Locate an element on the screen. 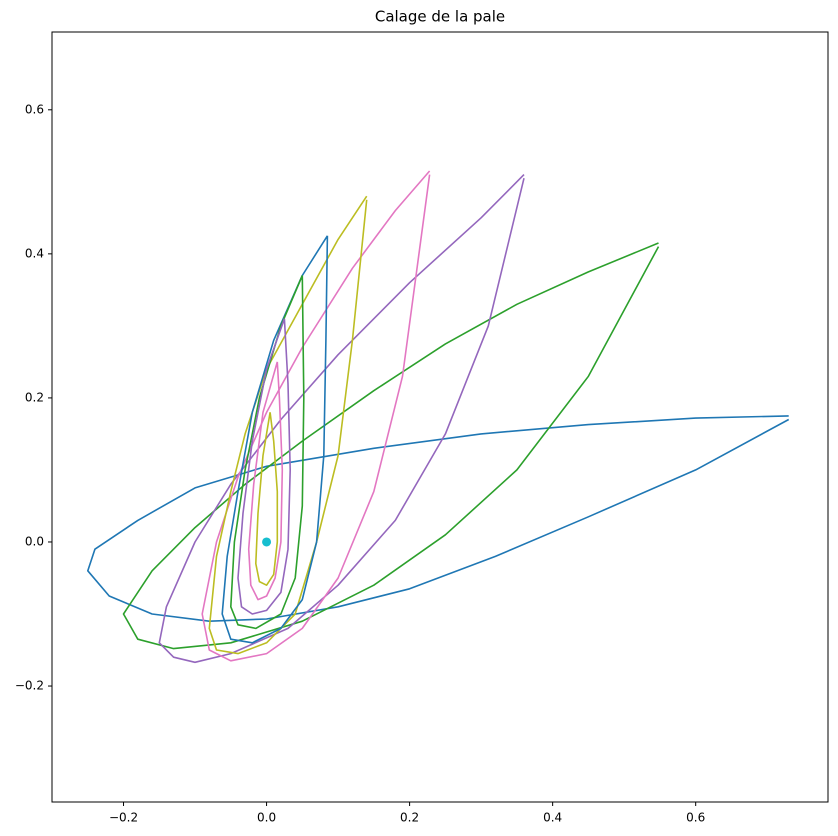 The width and height of the screenshot is (838, 836). x-tick-label: 0.6 is located at coordinates (695, 818).